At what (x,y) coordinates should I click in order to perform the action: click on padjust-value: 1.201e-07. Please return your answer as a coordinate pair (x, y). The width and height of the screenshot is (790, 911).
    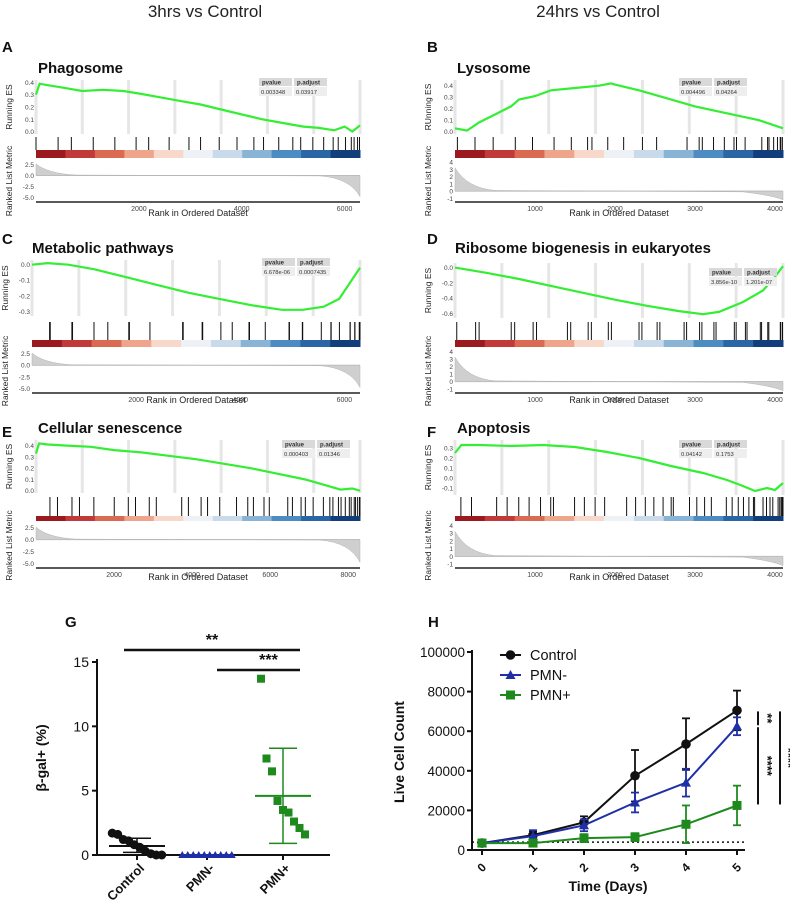
    Looking at the image, I should click on (759, 283).